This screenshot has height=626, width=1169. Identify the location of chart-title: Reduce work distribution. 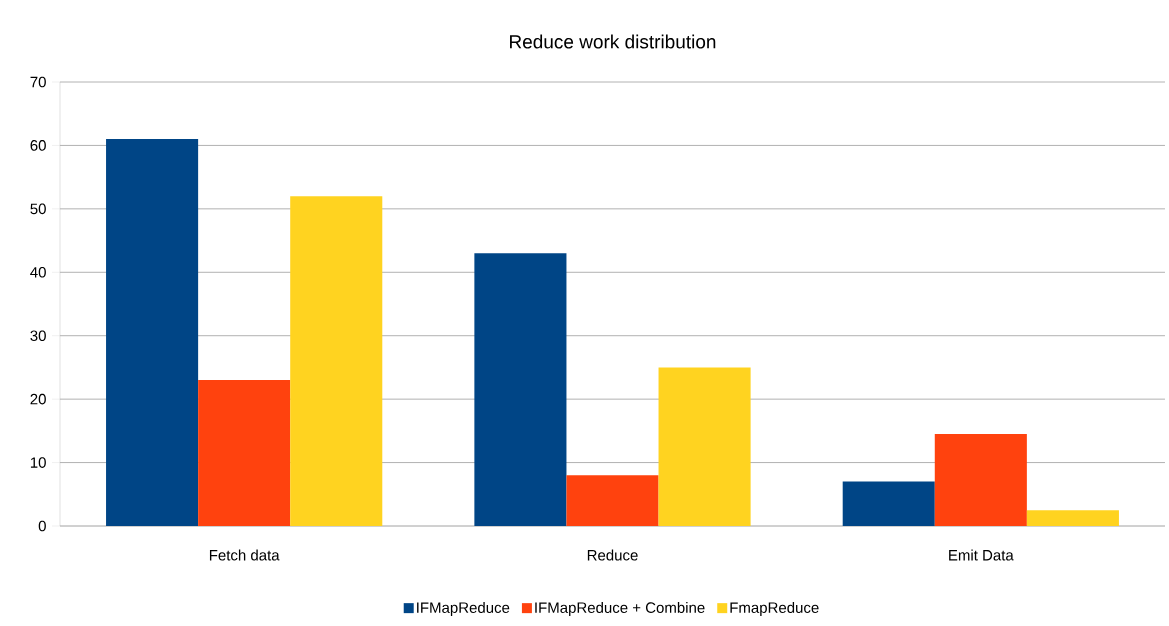
(613, 41).